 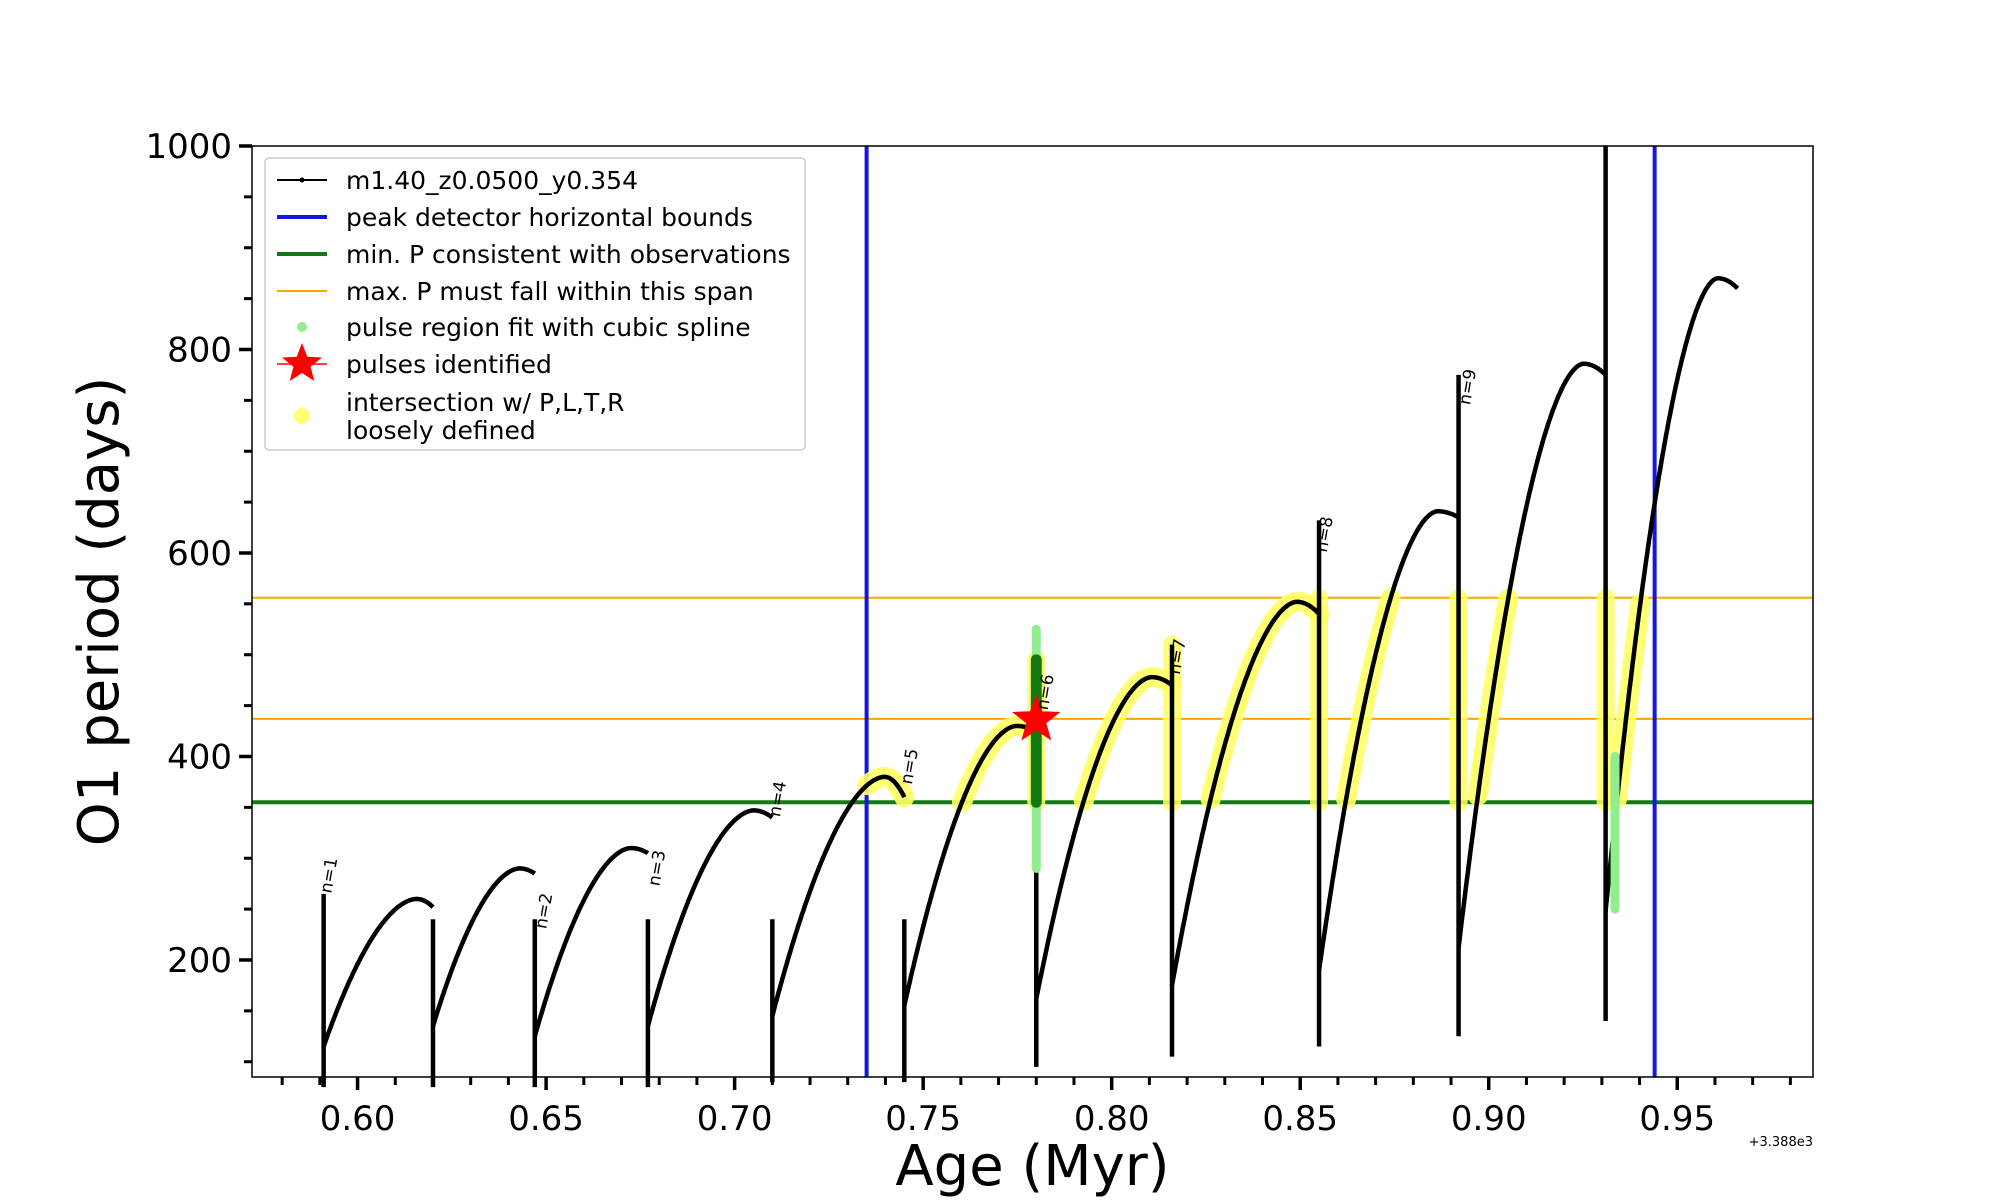 I want to click on legend-label-3: min. P consistent with observations, so click(x=568, y=254).